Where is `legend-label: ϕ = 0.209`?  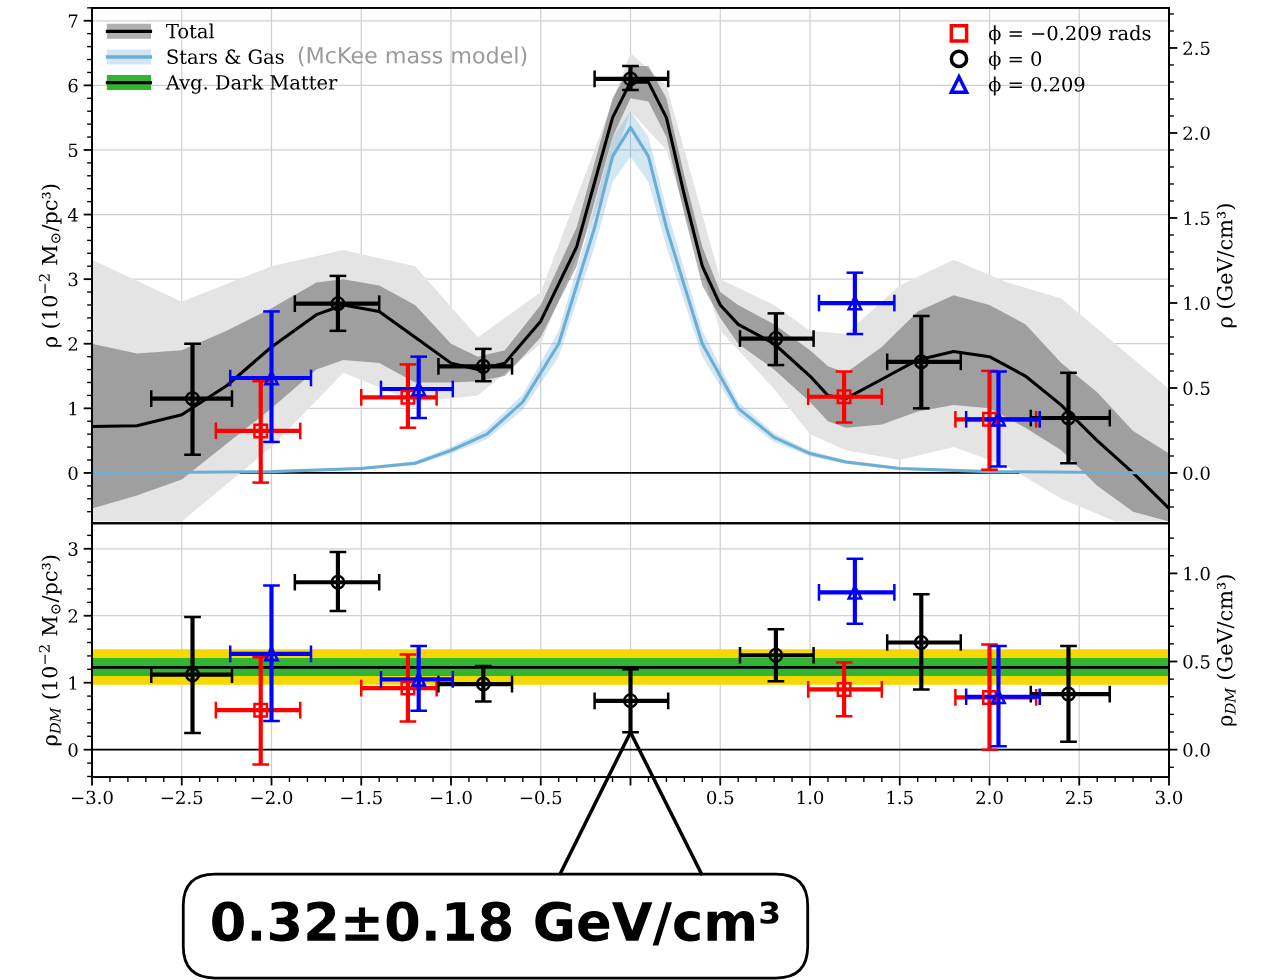
legend-label: ϕ = 0.209 is located at coordinates (1036, 86).